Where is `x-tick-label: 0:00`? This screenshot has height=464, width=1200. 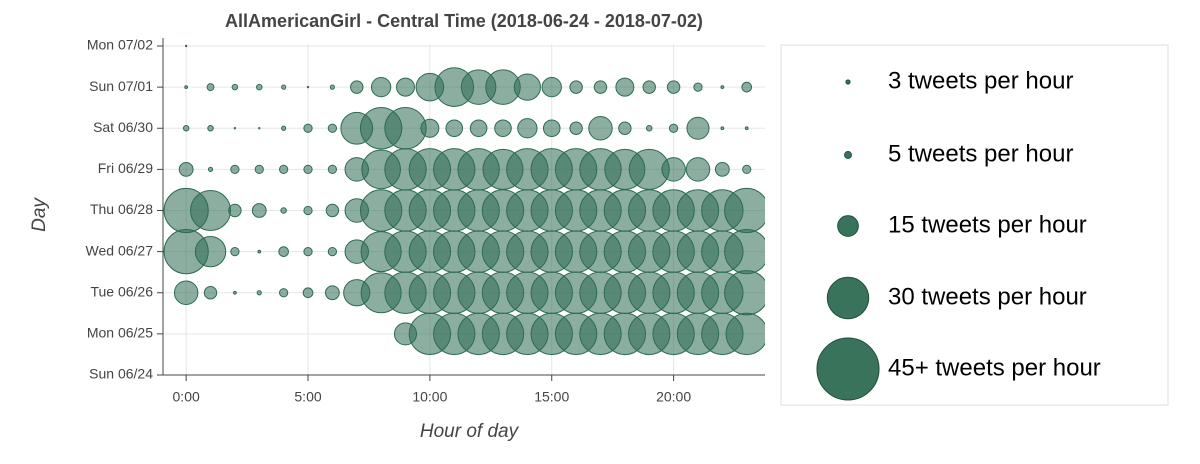 x-tick-label: 0:00 is located at coordinates (186, 397).